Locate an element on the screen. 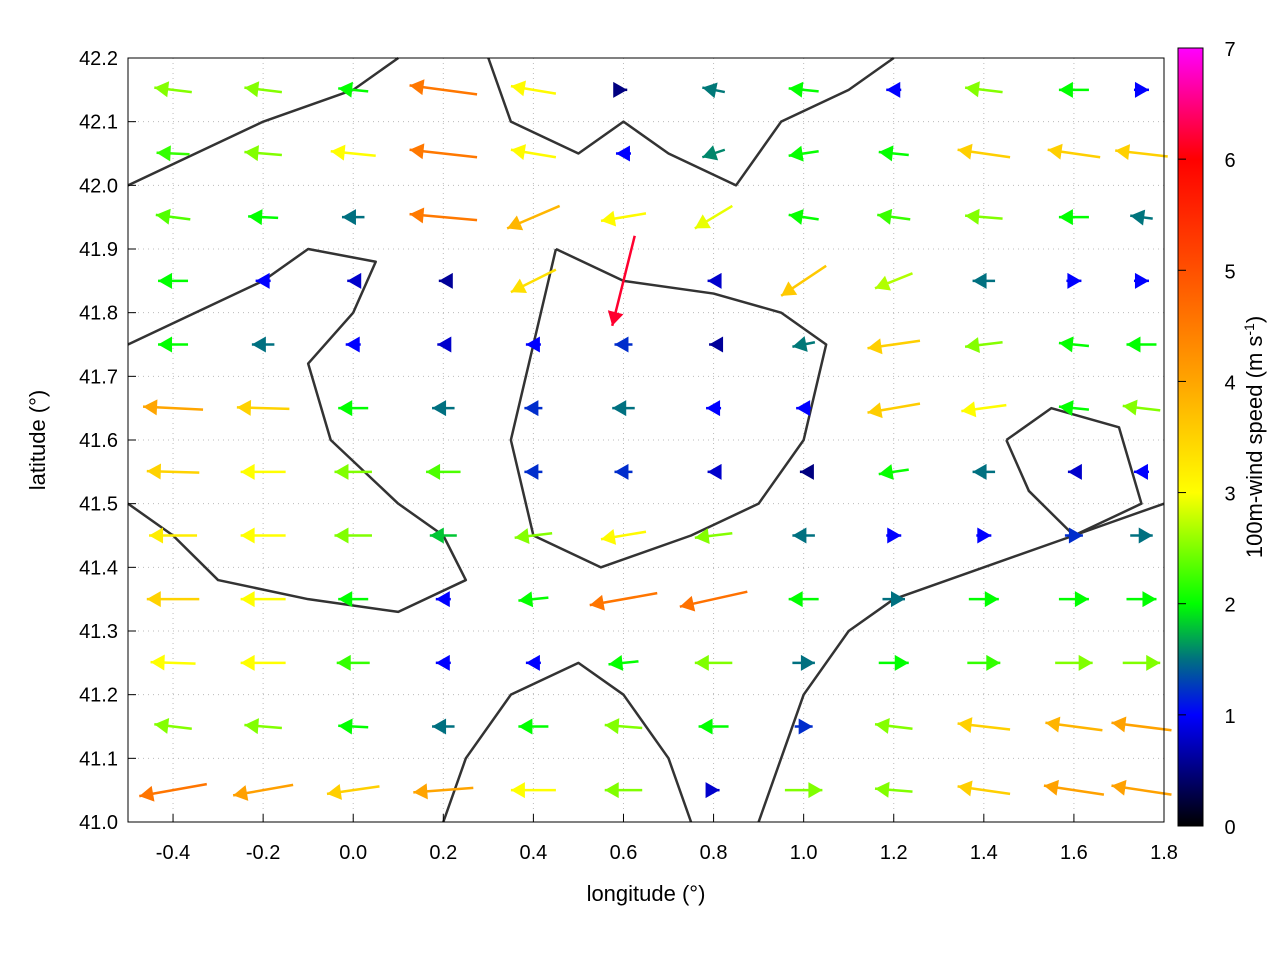 This screenshot has width=1280, height=960. x-tick-label: -0.4 is located at coordinates (173, 853).